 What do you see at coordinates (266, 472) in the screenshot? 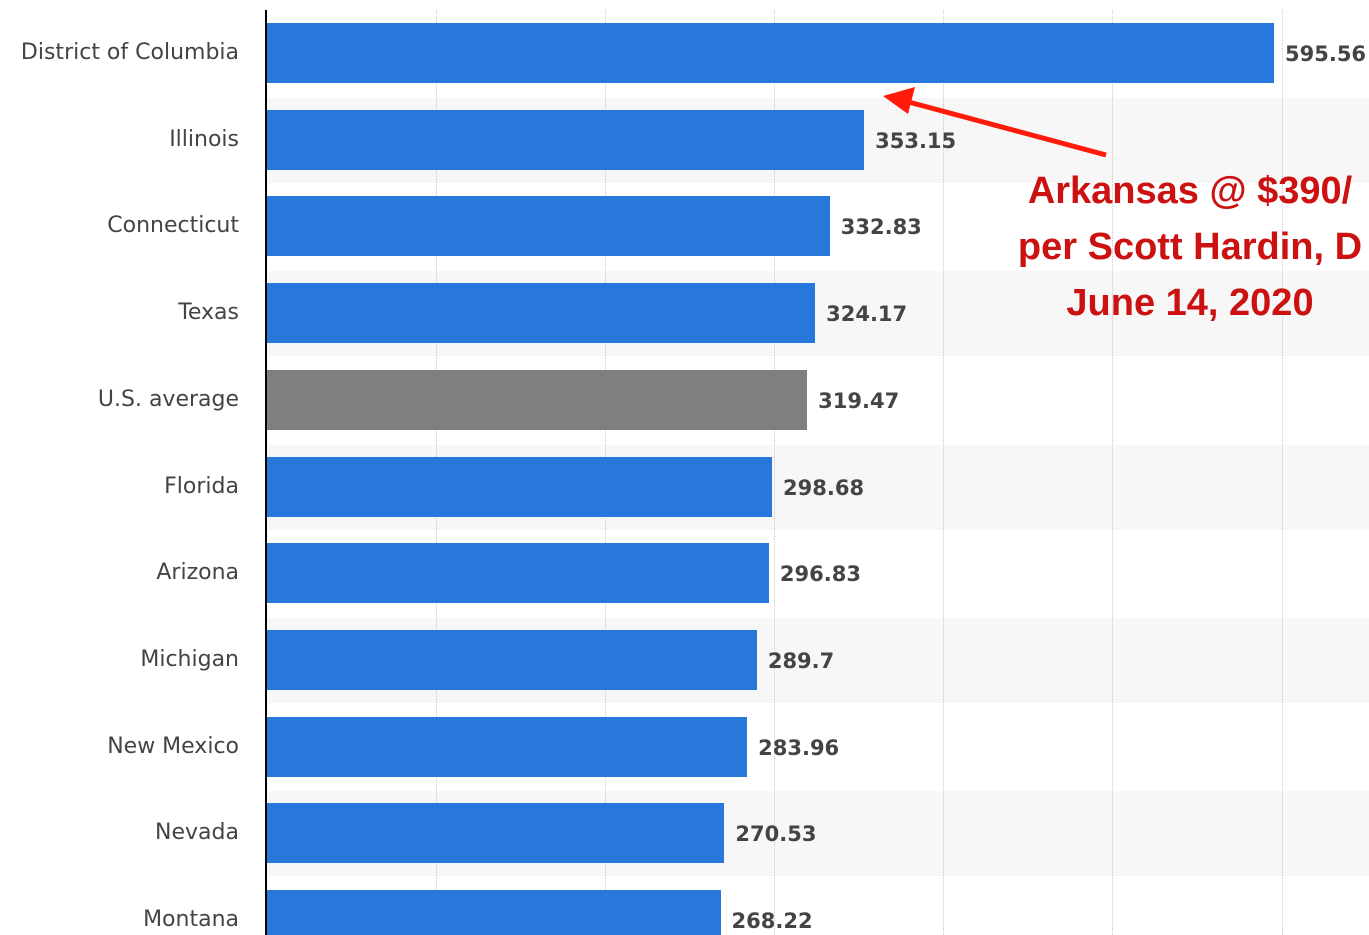
I see `y-axis-line` at bounding box center [266, 472].